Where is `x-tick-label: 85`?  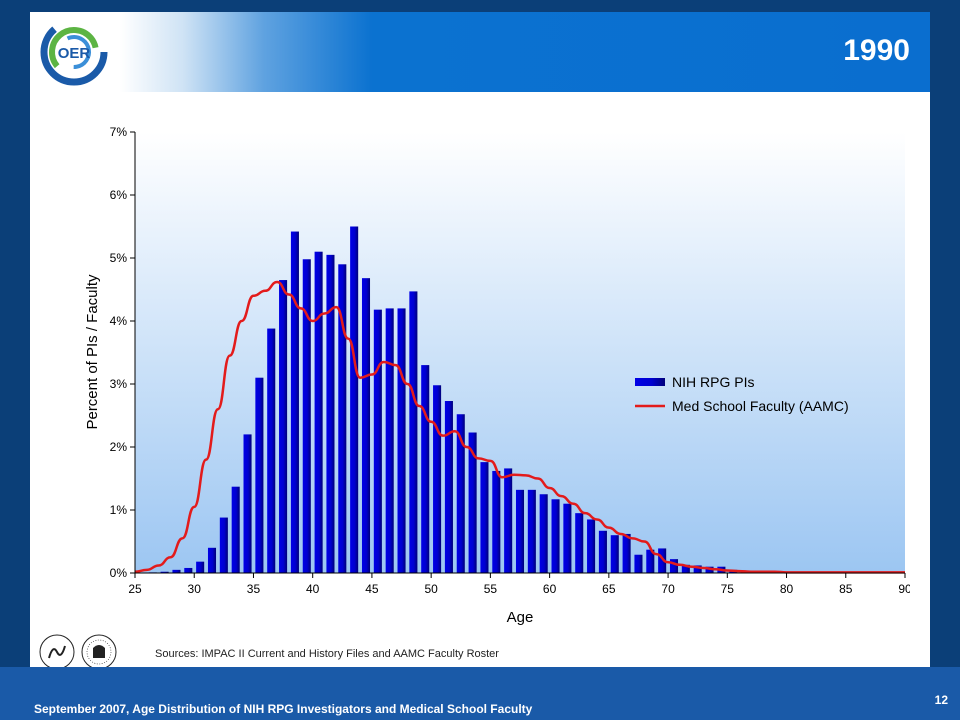
x-tick-label: 85 is located at coordinates (846, 589).